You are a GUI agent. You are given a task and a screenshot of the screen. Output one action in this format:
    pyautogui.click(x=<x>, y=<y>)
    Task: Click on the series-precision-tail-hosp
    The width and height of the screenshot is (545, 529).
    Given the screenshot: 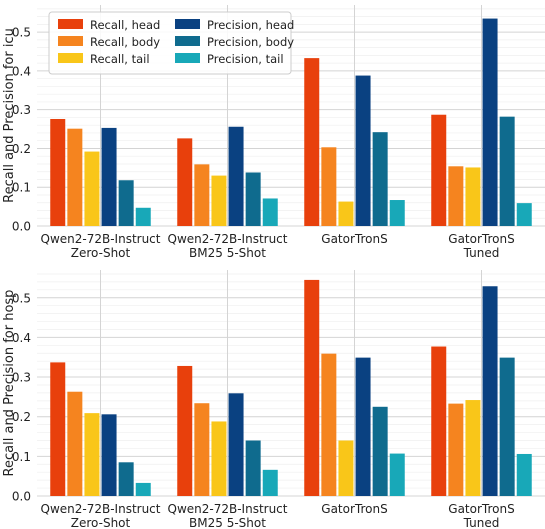 What is the action you would take?
    pyautogui.click(x=333, y=474)
    